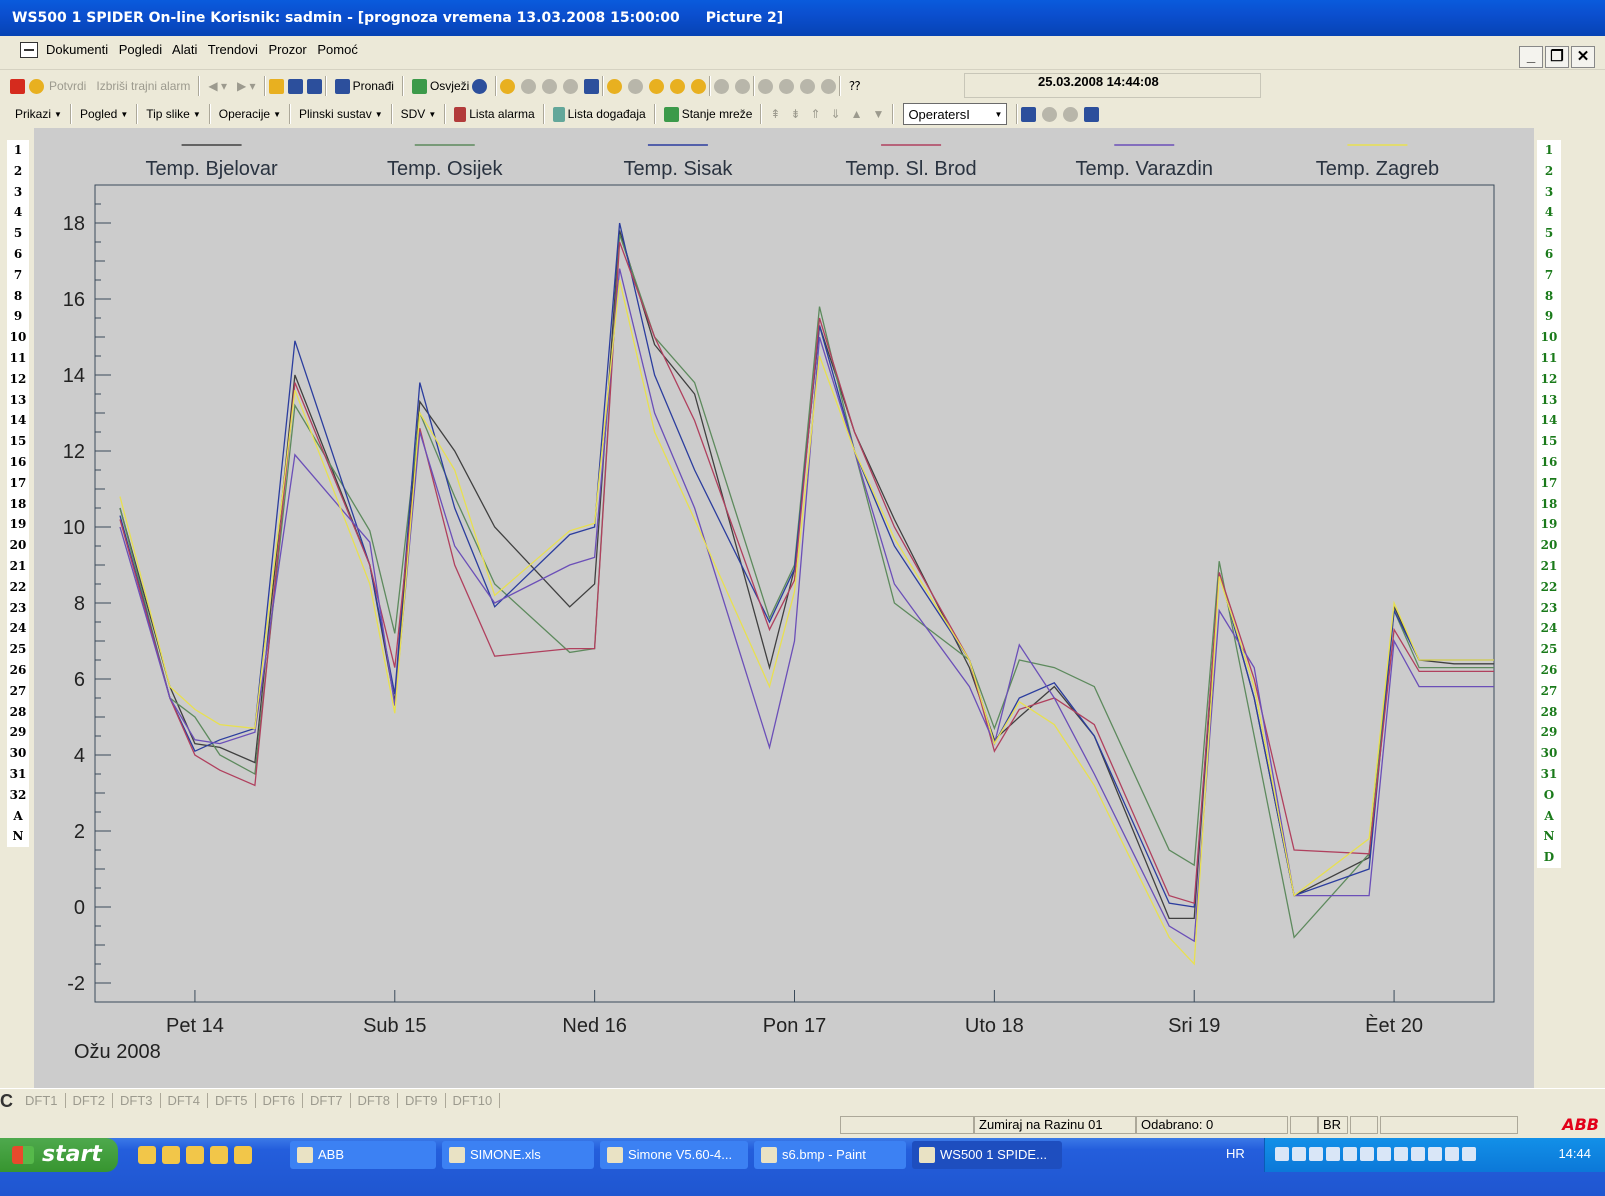 Image resolution: width=1605 pixels, height=1196 pixels. I want to click on right-channel-number: 10, so click(1549, 337).